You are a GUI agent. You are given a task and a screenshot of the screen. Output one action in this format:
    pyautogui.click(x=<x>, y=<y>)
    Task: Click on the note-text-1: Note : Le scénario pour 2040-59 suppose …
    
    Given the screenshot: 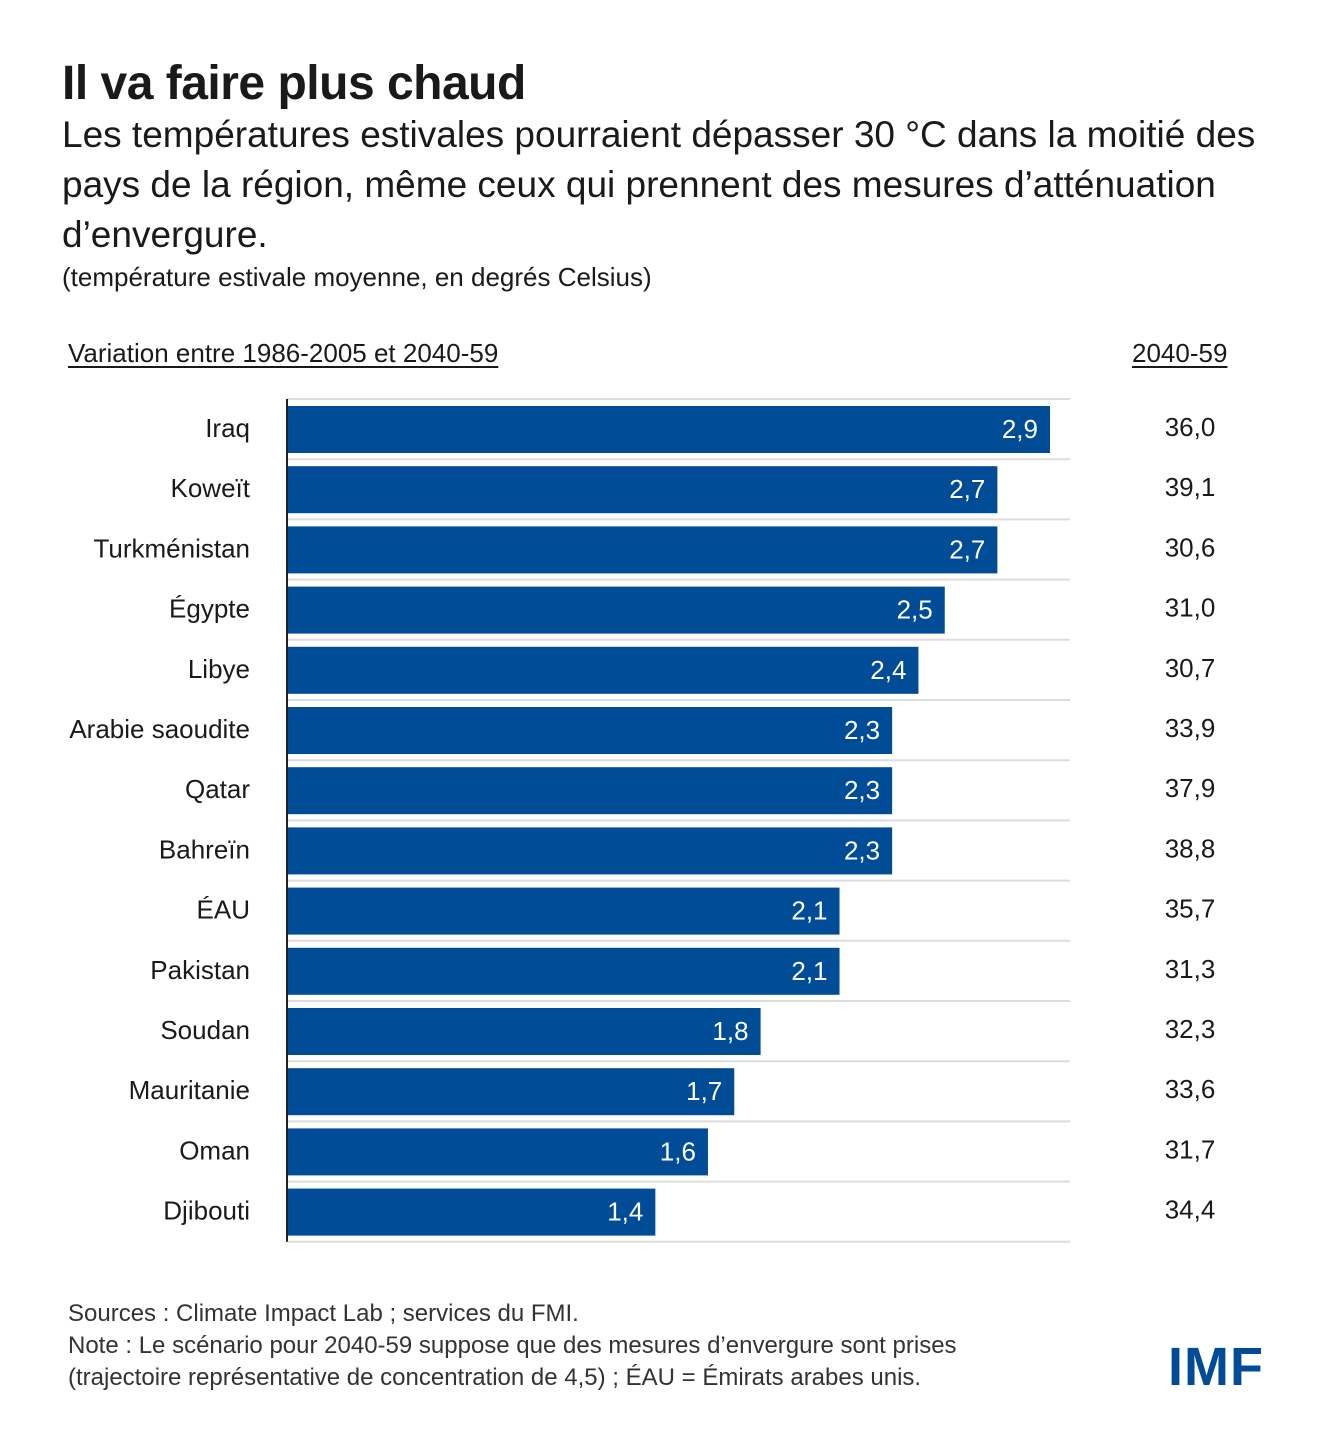 What is the action you would take?
    pyautogui.click(x=512, y=1345)
    